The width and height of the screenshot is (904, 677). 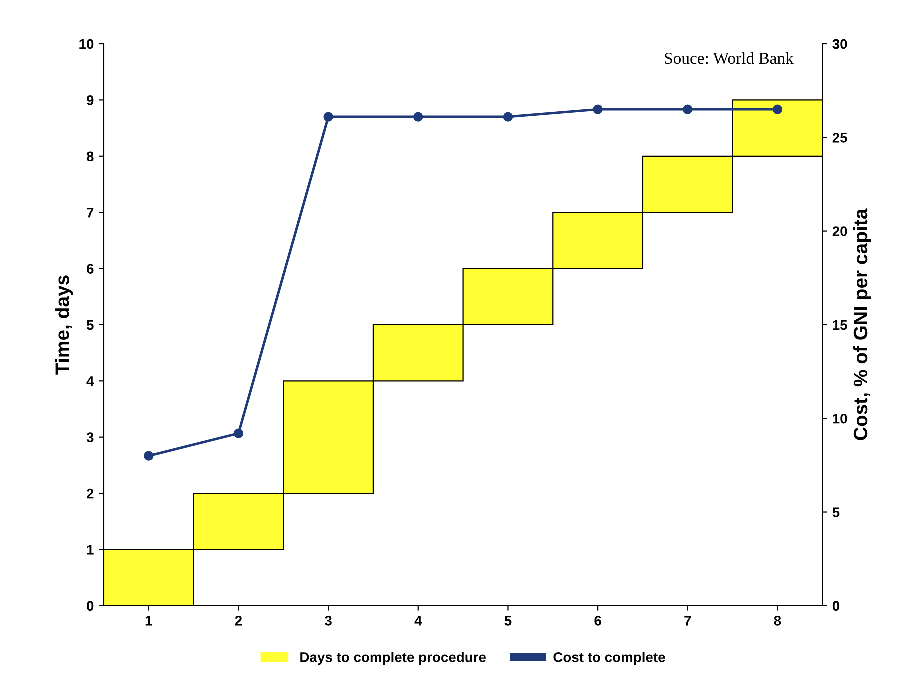 I want to click on annotation: Souce: World Bank, so click(x=729, y=58).